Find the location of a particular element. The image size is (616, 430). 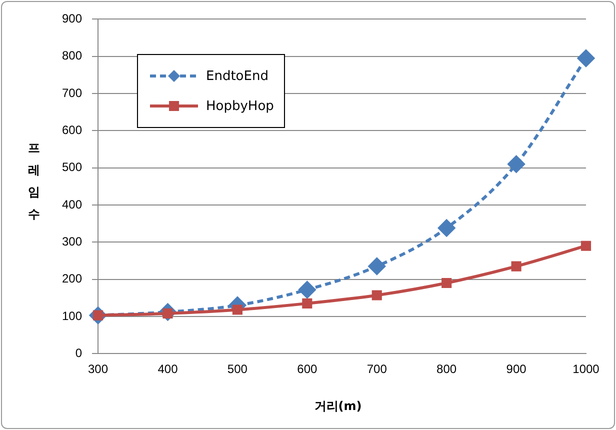

x-tick-label: 400 is located at coordinates (168, 369).